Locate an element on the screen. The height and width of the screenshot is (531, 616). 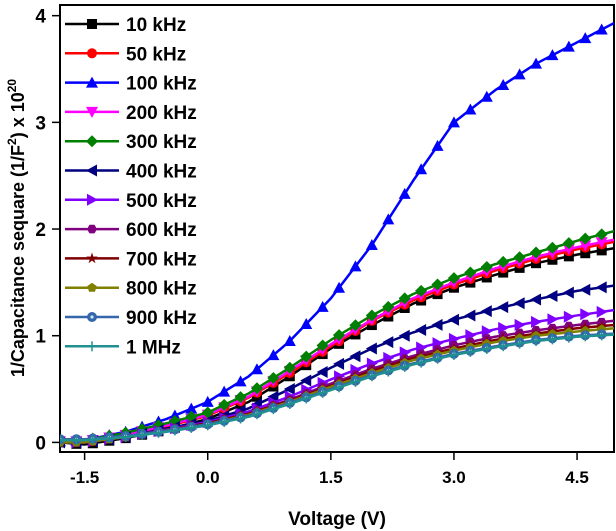
legend-label: 1 MHz is located at coordinates (153, 347).